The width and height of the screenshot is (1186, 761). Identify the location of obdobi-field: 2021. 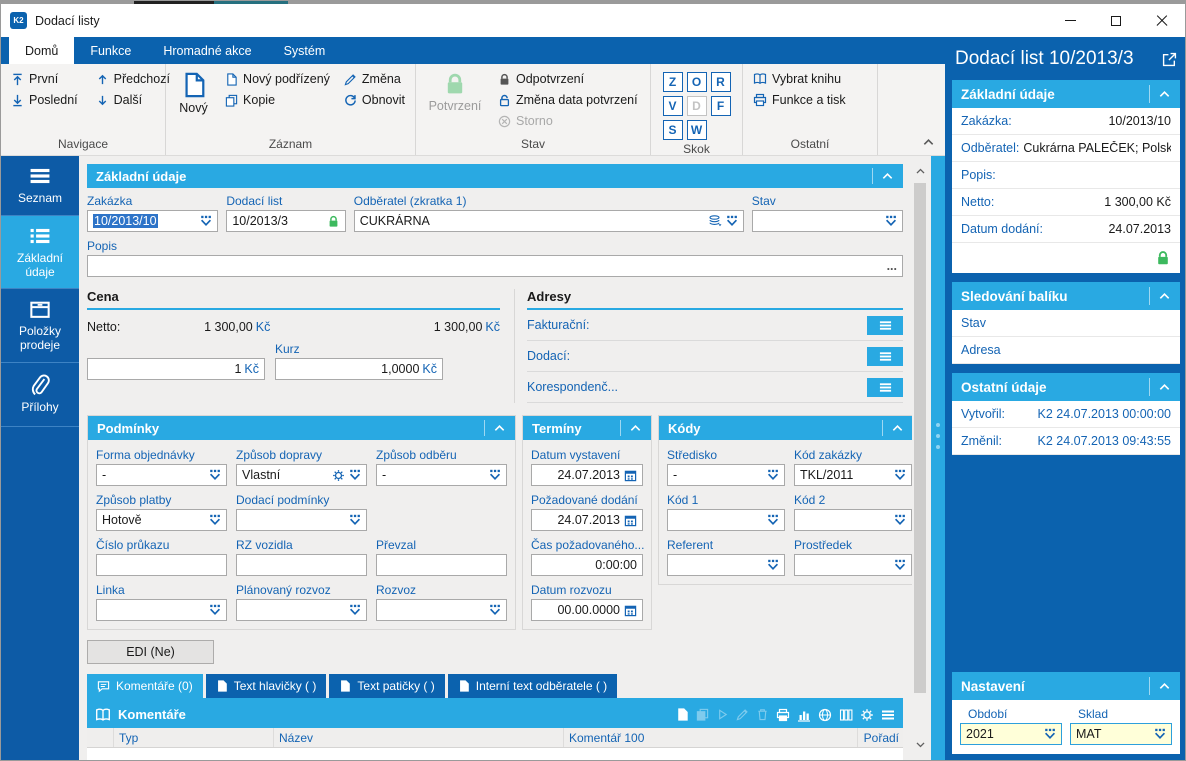
(1011, 734).